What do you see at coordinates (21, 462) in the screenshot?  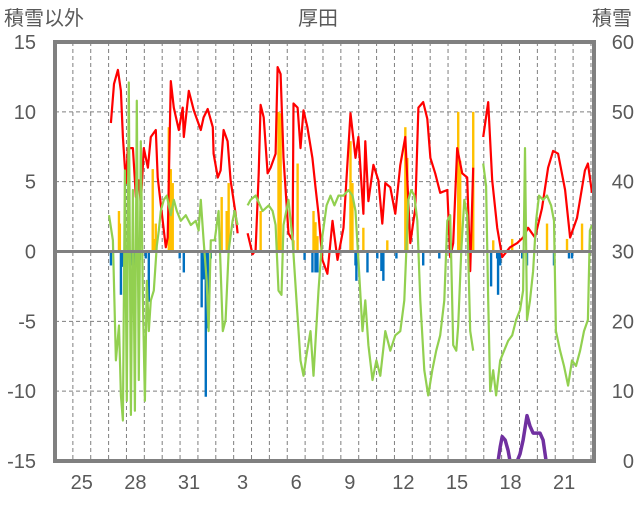 I see `left-tick-label: -15` at bounding box center [21, 462].